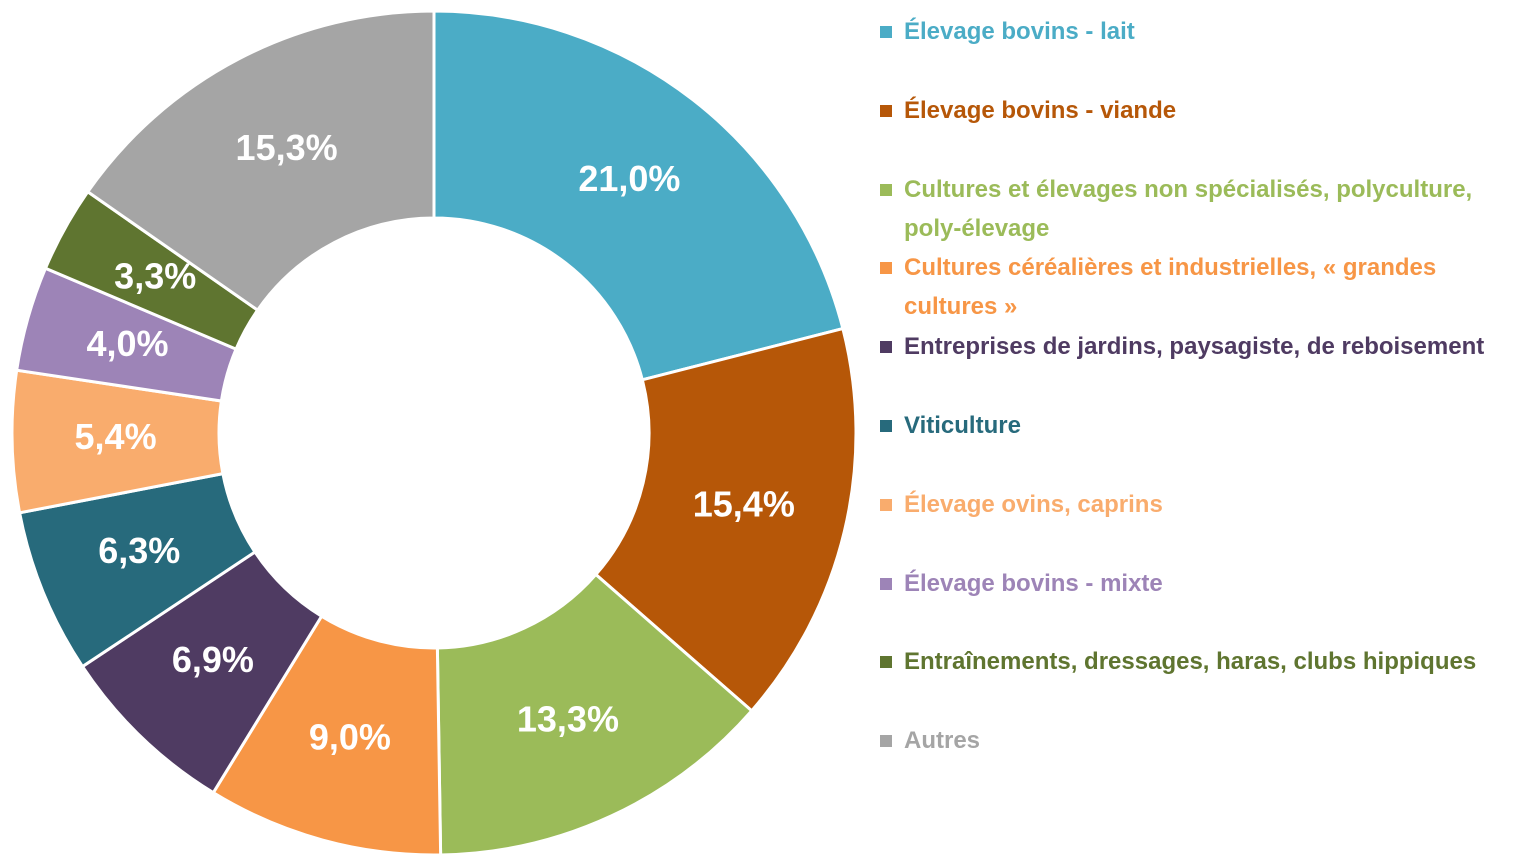 The width and height of the screenshot is (1518, 854). What do you see at coordinates (1019, 31) in the screenshot?
I see `legend-label: Élevage bovins - lait` at bounding box center [1019, 31].